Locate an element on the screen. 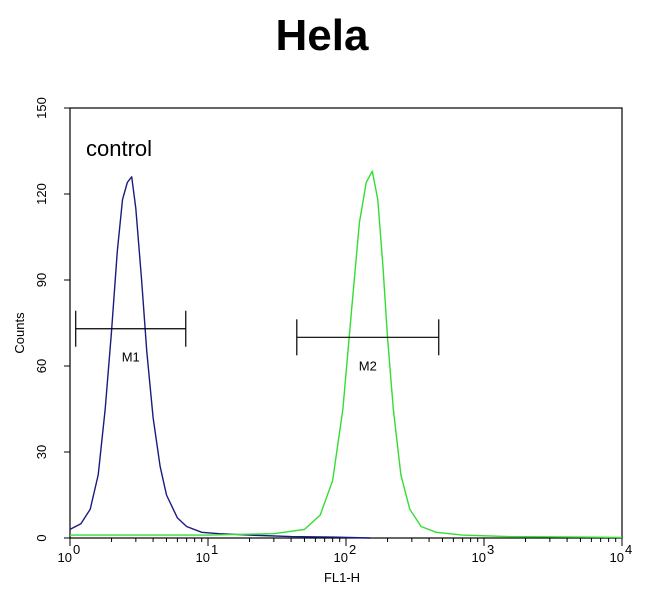  x-tick-exponent: 3 is located at coordinates (490, 549).